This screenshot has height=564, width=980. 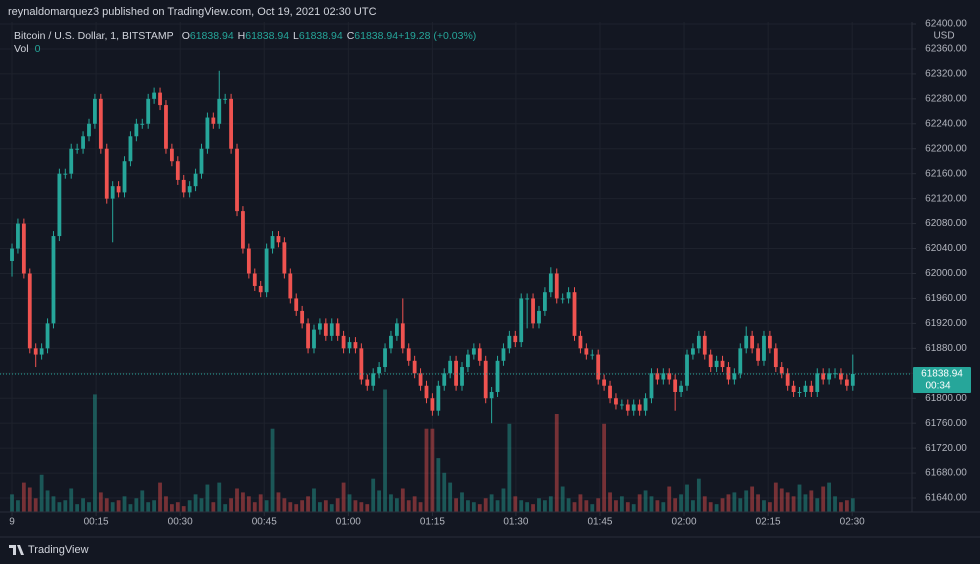 What do you see at coordinates (376, 36) in the screenshot?
I see `legend-value: 61838.94` at bounding box center [376, 36].